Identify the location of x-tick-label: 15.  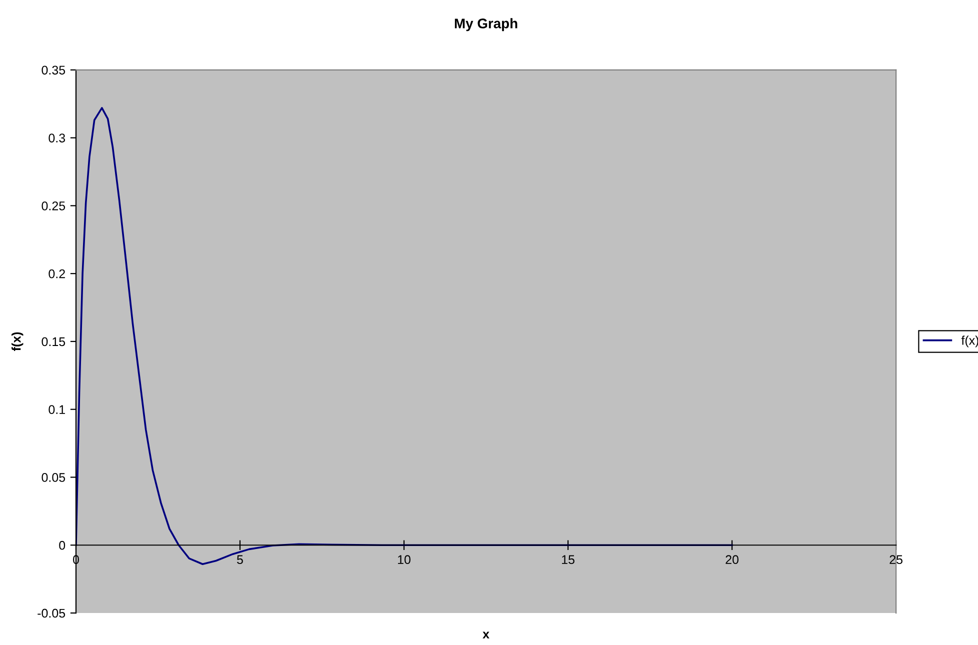
(568, 559).